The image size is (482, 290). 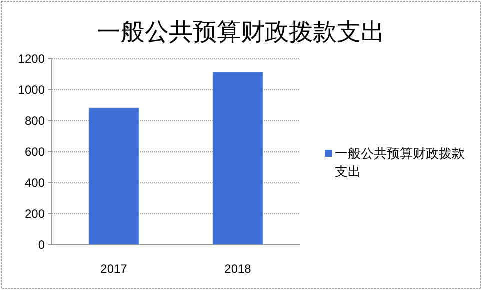 What do you see at coordinates (42, 245) in the screenshot?
I see `y-tick-label: 0` at bounding box center [42, 245].